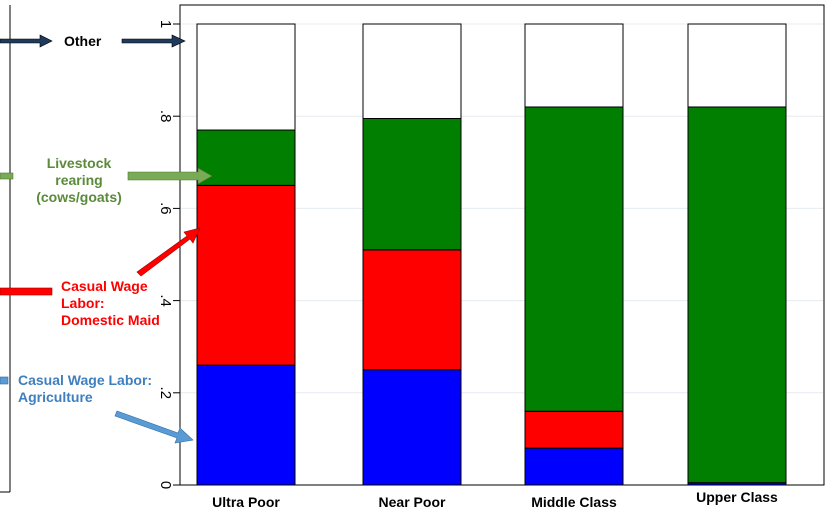 Image resolution: width=825 pixels, height=514 pixels. What do you see at coordinates (55, 397) in the screenshot?
I see `annotation-agri-line2: Agriculture` at bounding box center [55, 397].